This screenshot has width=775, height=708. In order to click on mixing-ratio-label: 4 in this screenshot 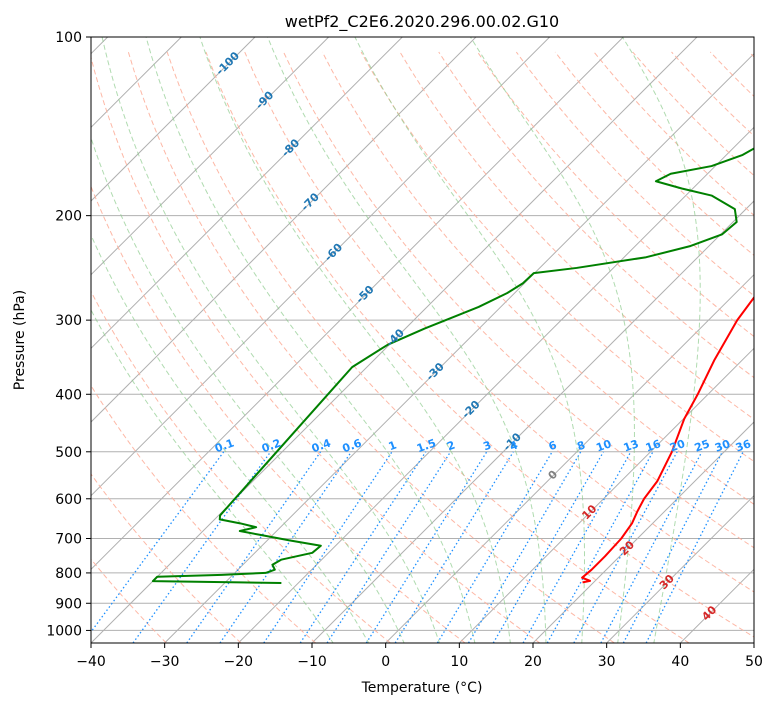, I will do `click(514, 445)`.